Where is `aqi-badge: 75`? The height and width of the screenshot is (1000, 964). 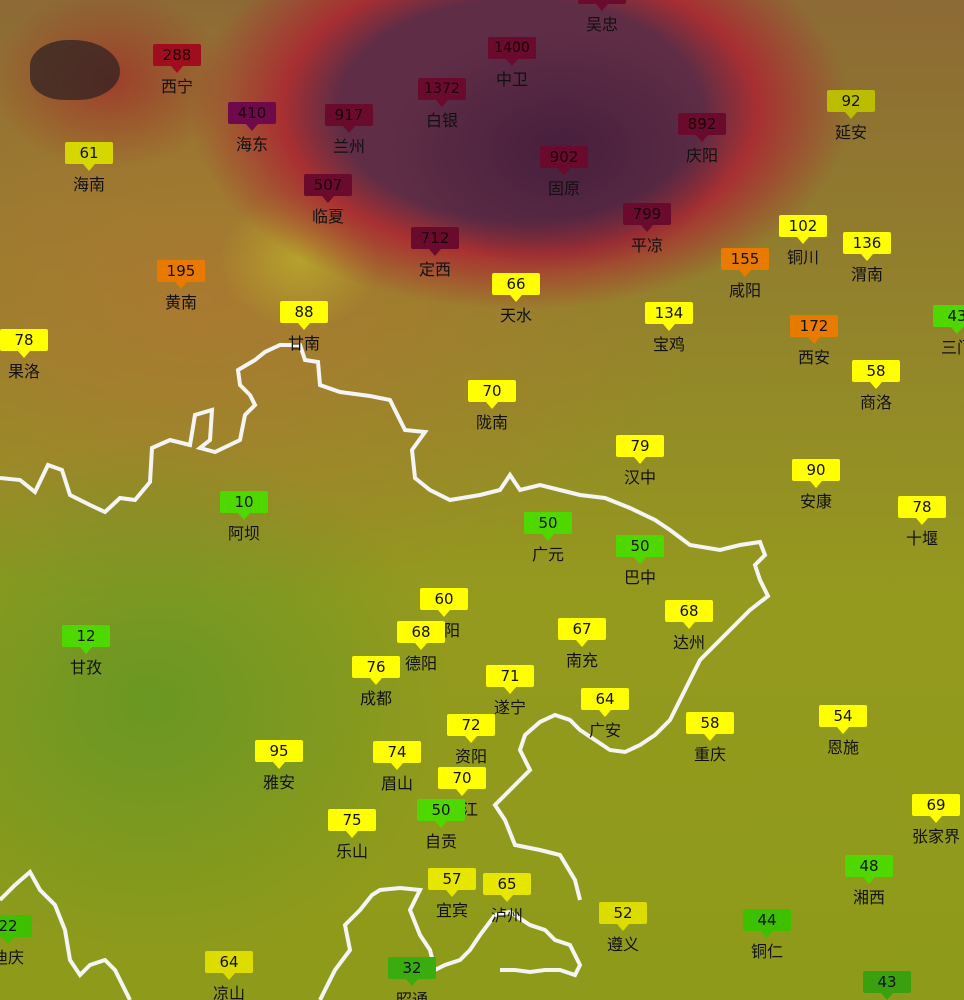 aqi-badge: 75 is located at coordinates (352, 823).